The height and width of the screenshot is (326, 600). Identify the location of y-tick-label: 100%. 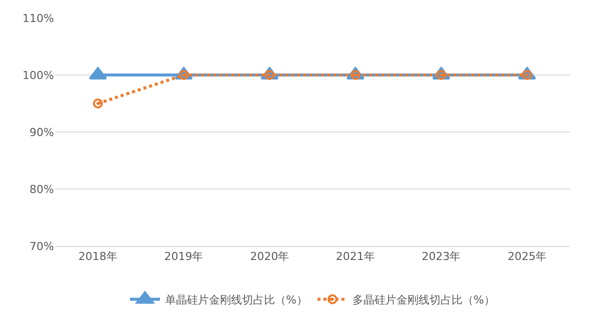
(38, 75).